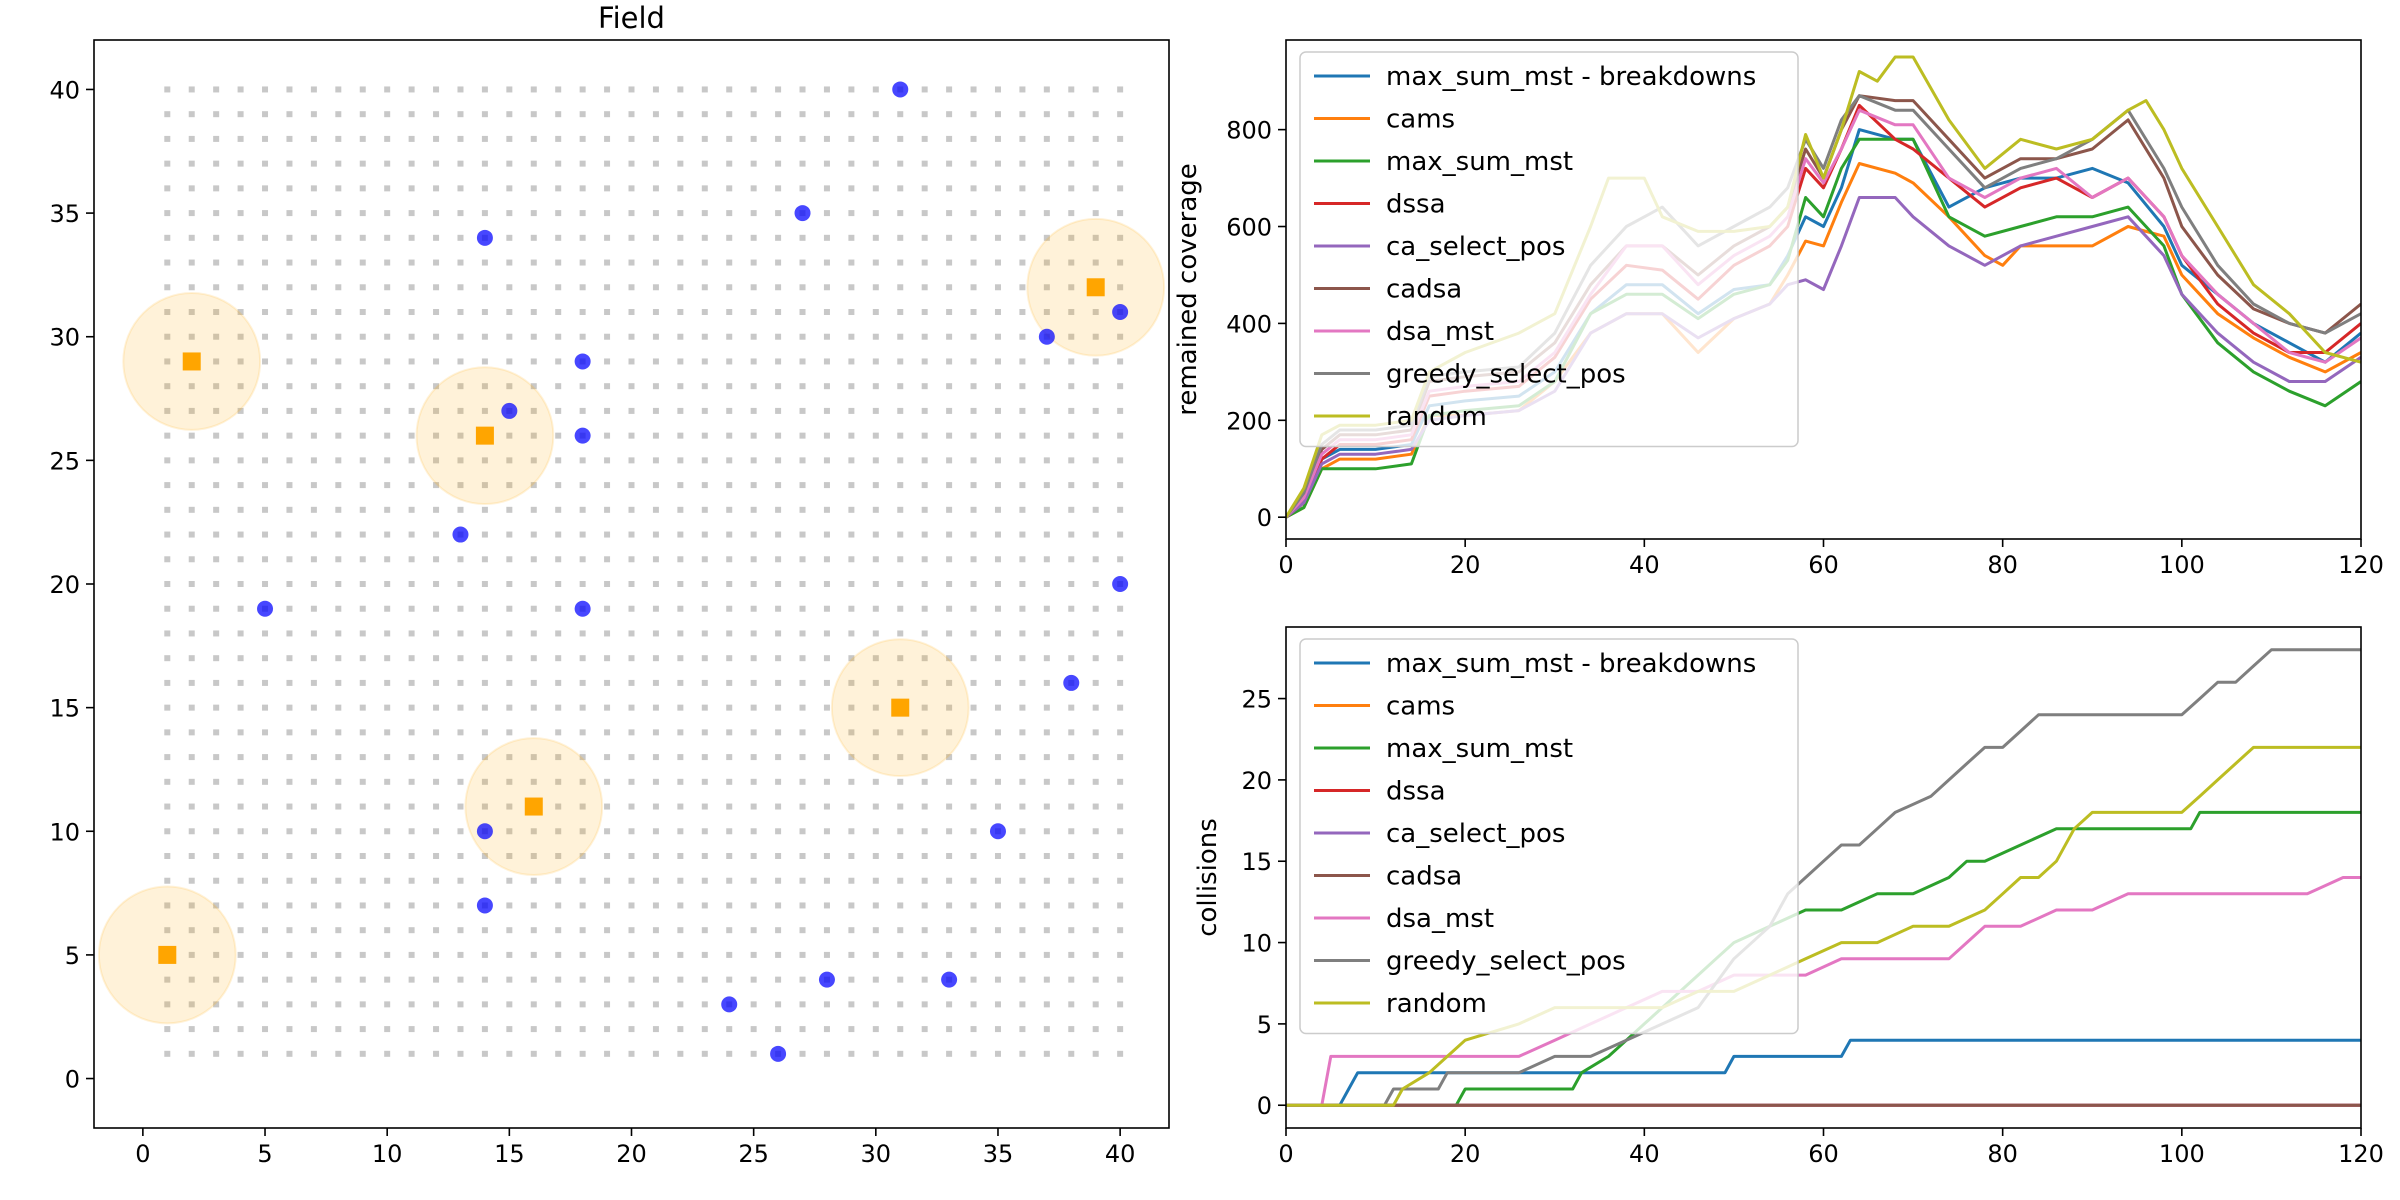 Image resolution: width=2400 pixels, height=1200 pixels. Describe the element at coordinates (1420, 707) in the screenshot. I see `legend-label: cams` at that location.